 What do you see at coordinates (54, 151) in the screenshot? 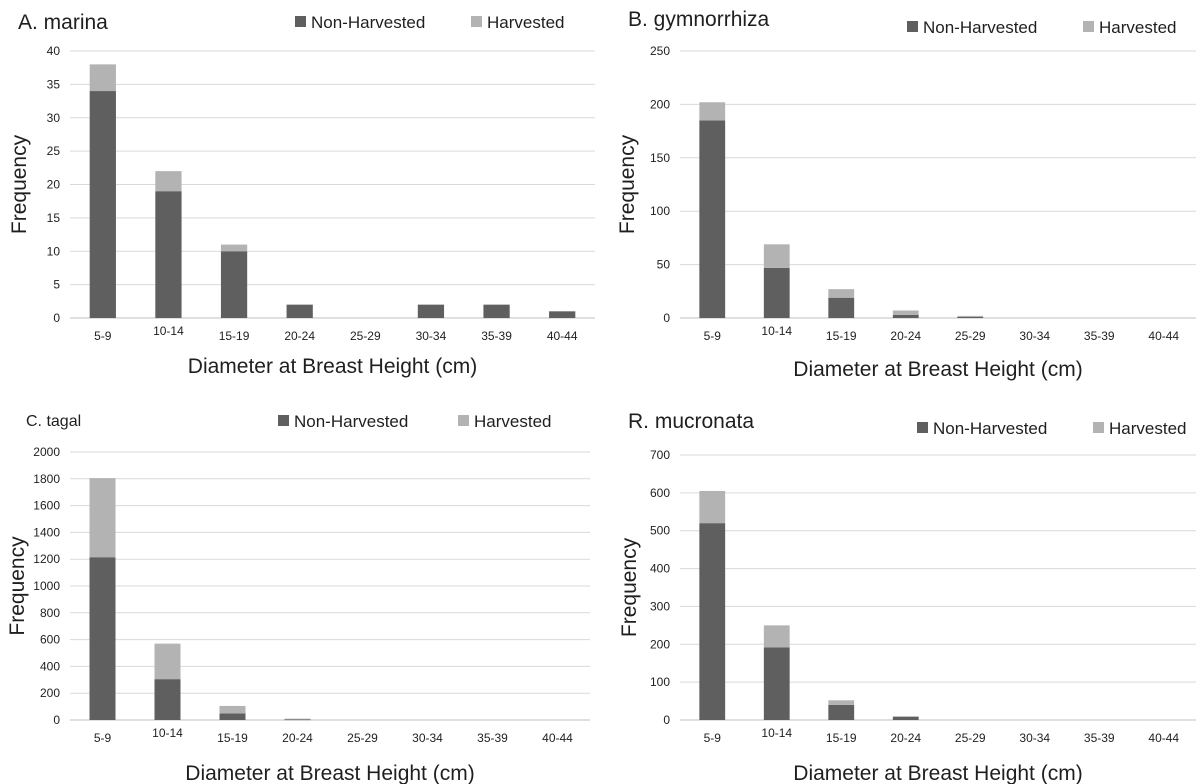
I see `y-tick-label: 25` at bounding box center [54, 151].